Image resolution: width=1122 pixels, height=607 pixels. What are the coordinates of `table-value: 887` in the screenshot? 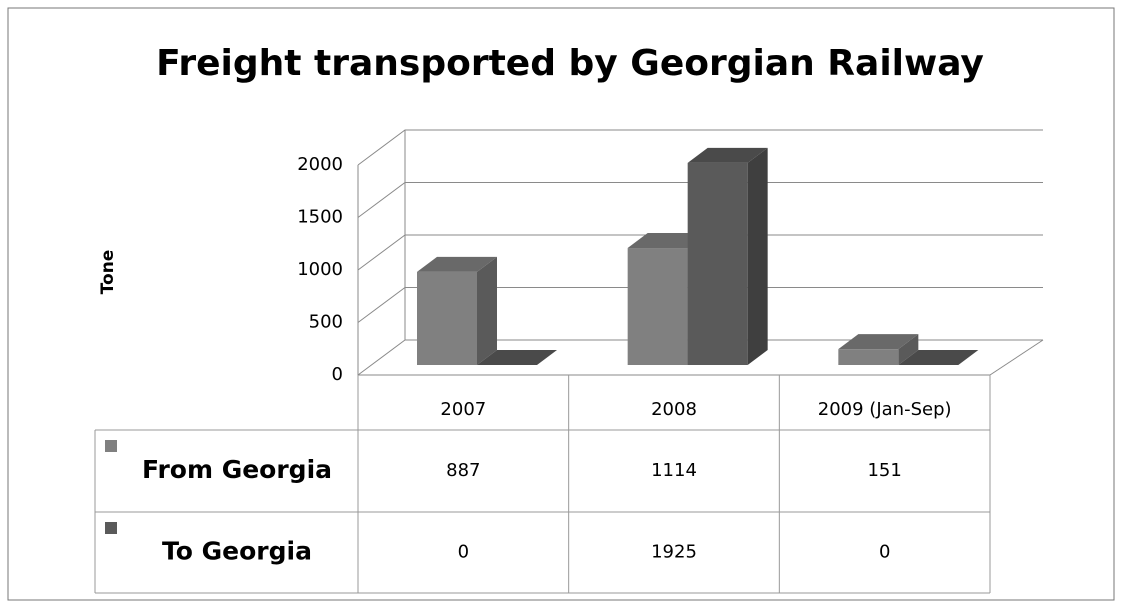 It's located at (463, 470).